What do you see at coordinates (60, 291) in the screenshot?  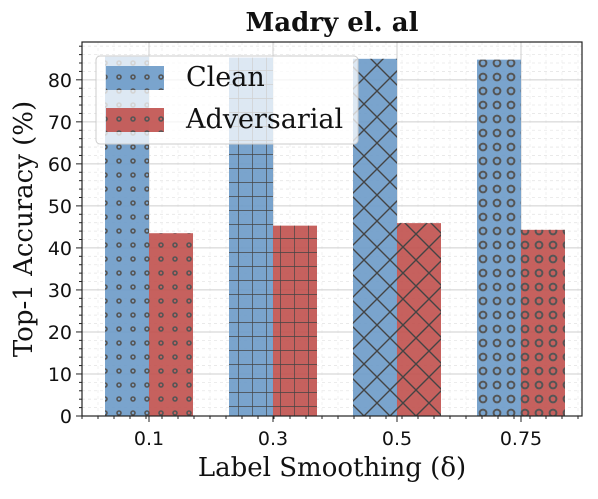 I see `y-tick-label: 30` at bounding box center [60, 291].